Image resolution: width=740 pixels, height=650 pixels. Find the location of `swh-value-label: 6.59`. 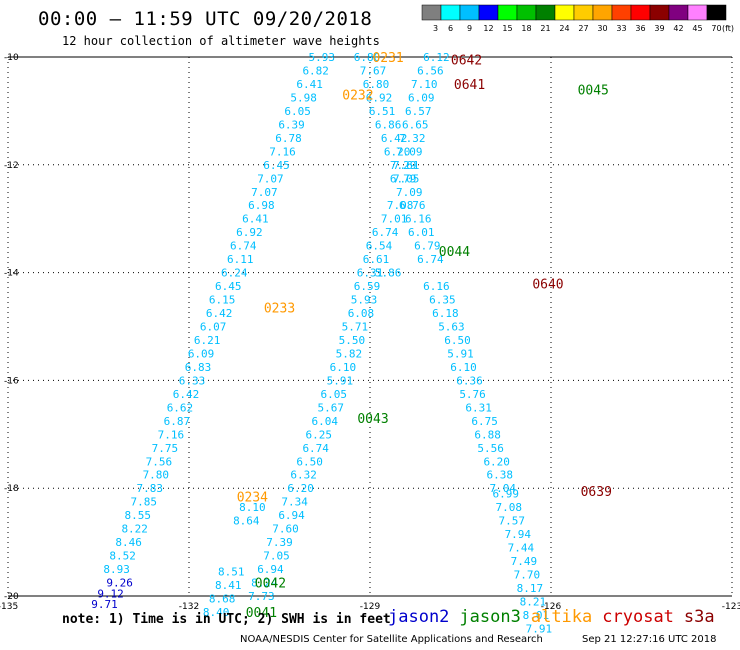

swh-value-label: 6.59 is located at coordinates (367, 286).